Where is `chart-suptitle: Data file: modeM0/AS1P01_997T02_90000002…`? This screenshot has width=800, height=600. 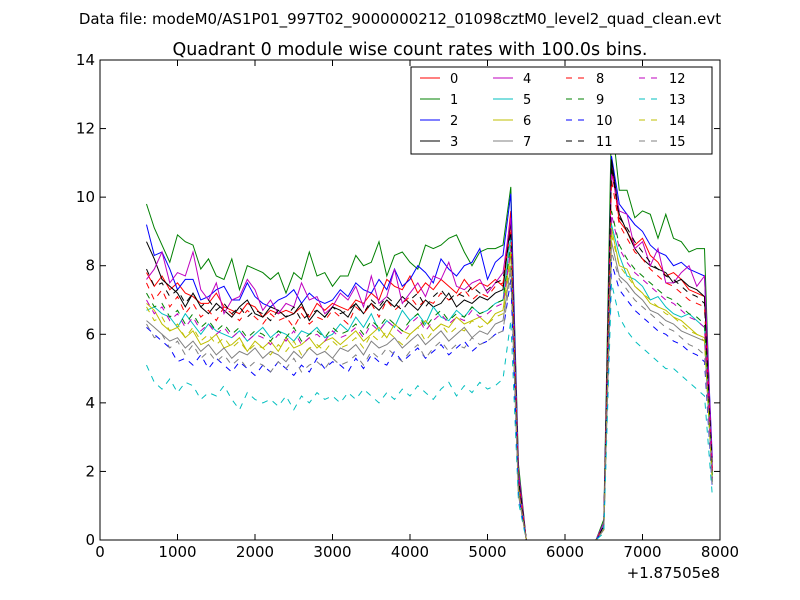
chart-suptitle: Data file: modeM0/AS1P01_997T02_90000002… is located at coordinates (400, 19).